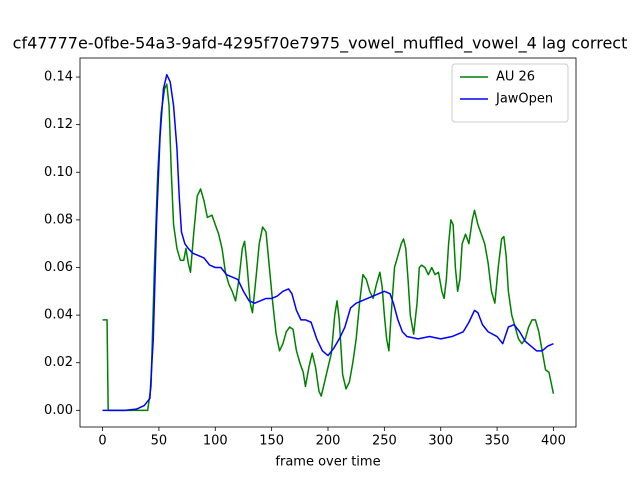 The height and width of the screenshot is (480, 640). What do you see at coordinates (553, 441) in the screenshot?
I see `x-tick-label: 400` at bounding box center [553, 441].